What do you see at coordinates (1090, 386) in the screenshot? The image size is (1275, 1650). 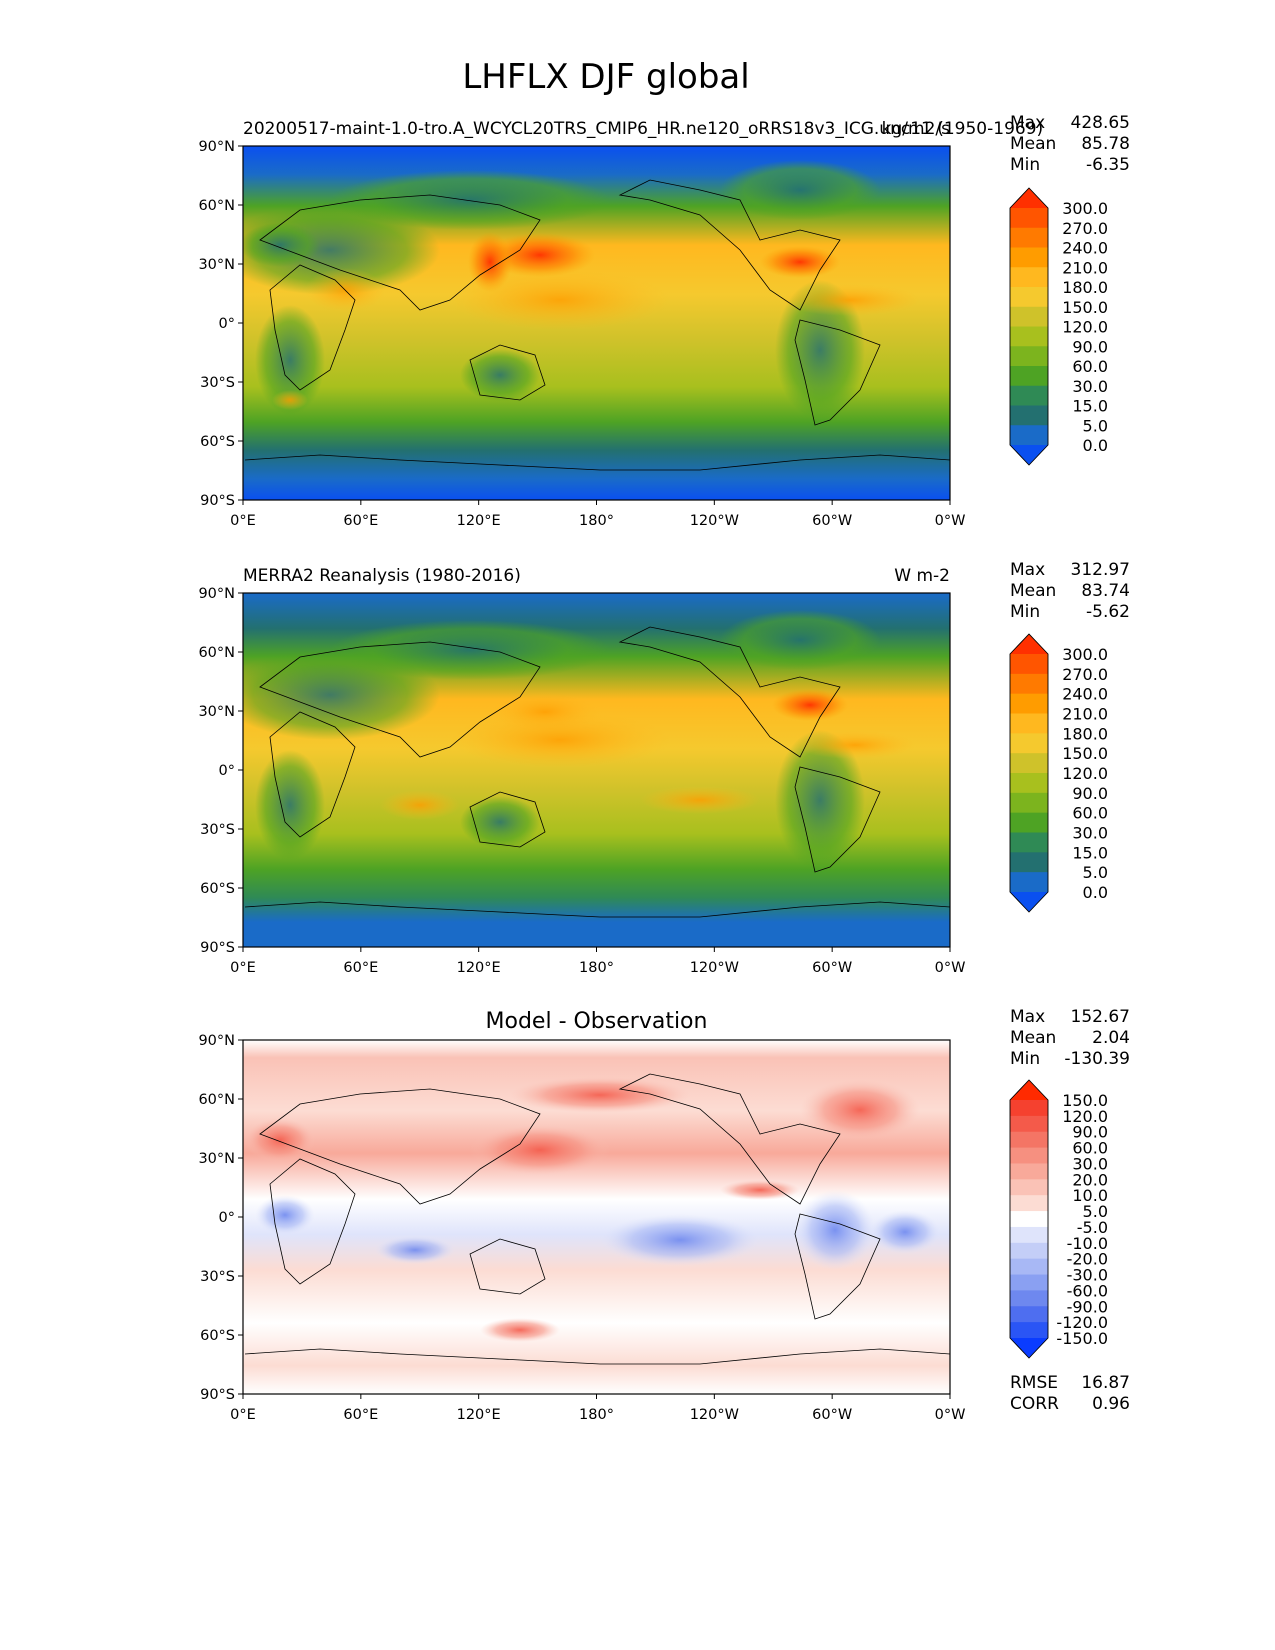 I see `colorbar-label: 30.0` at bounding box center [1090, 386].